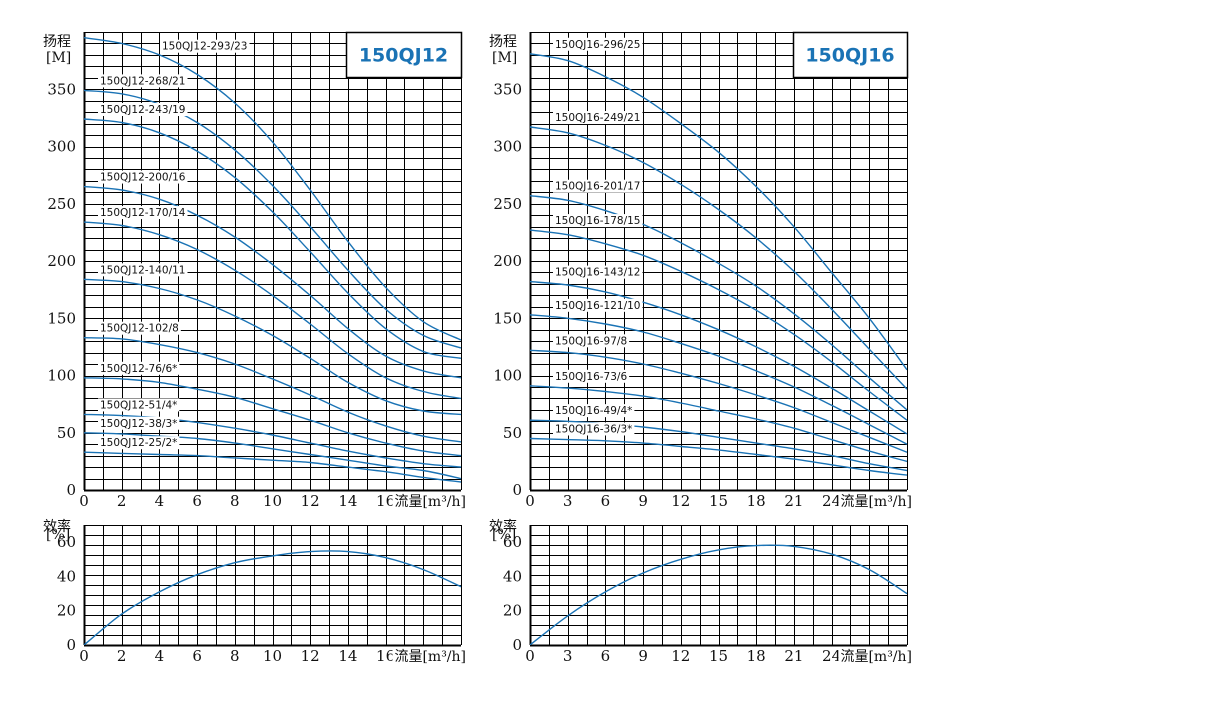 This screenshot has width=1210, height=711. I want to click on x-tick-label: 24, so click(831, 501).